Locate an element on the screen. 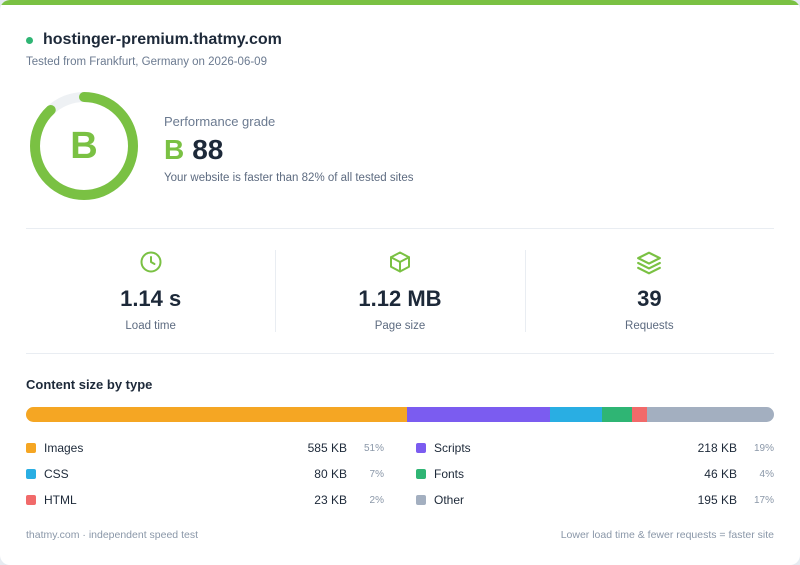 This screenshot has height=565, width=800. legend-type-size: 46 KB is located at coordinates (720, 474).